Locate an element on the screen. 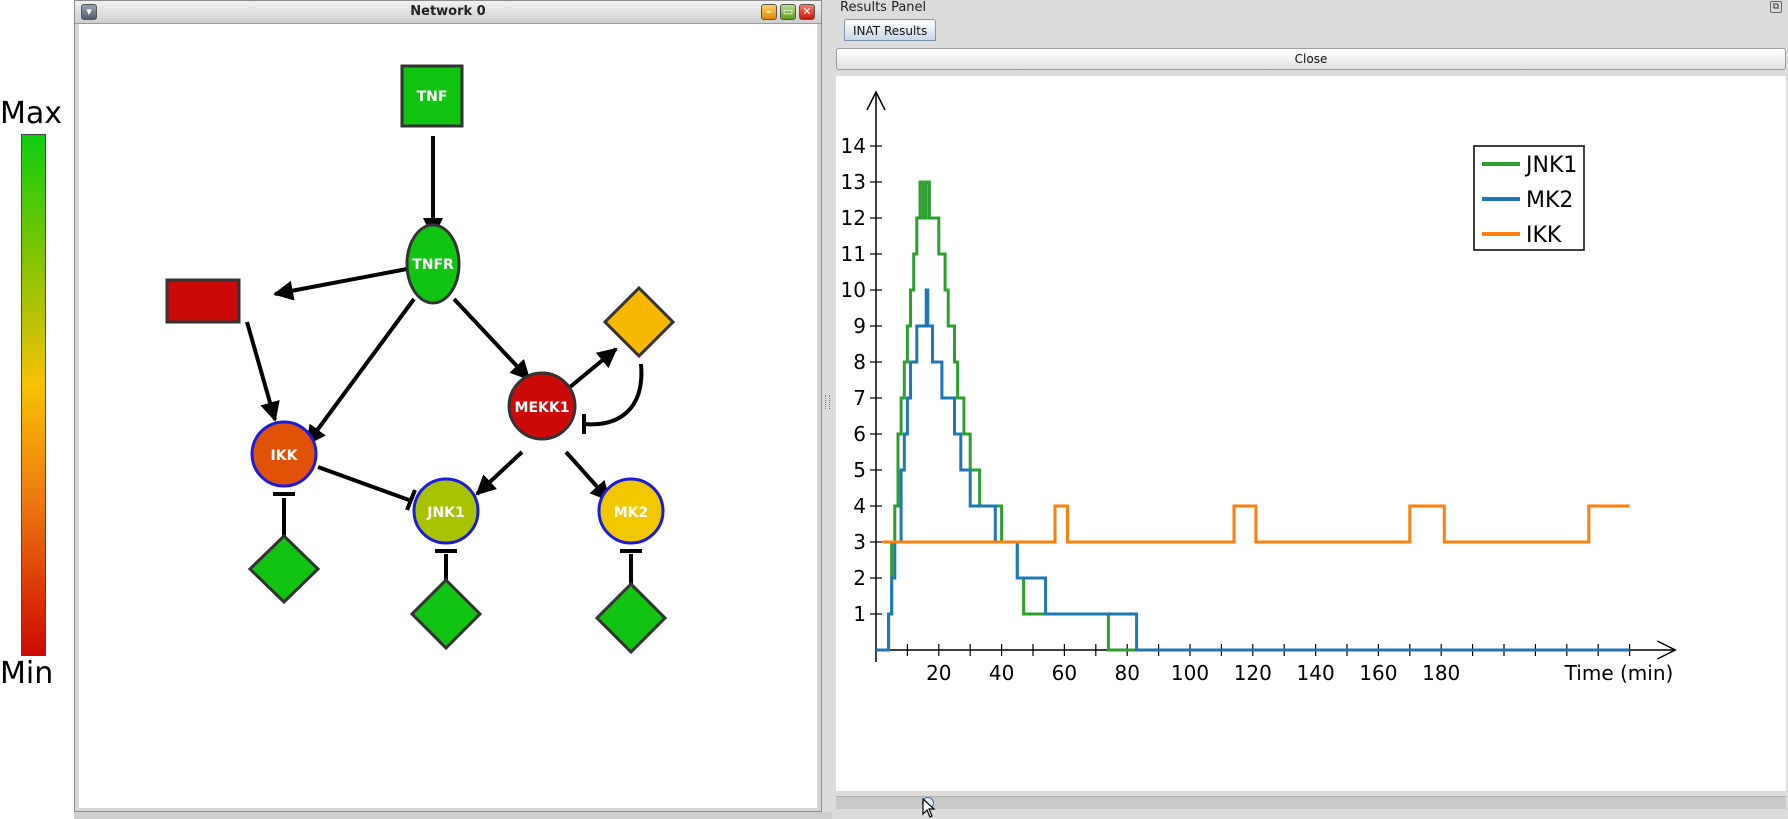 The width and height of the screenshot is (1788, 819). color-legend: Max Min is located at coordinates (37, 409).